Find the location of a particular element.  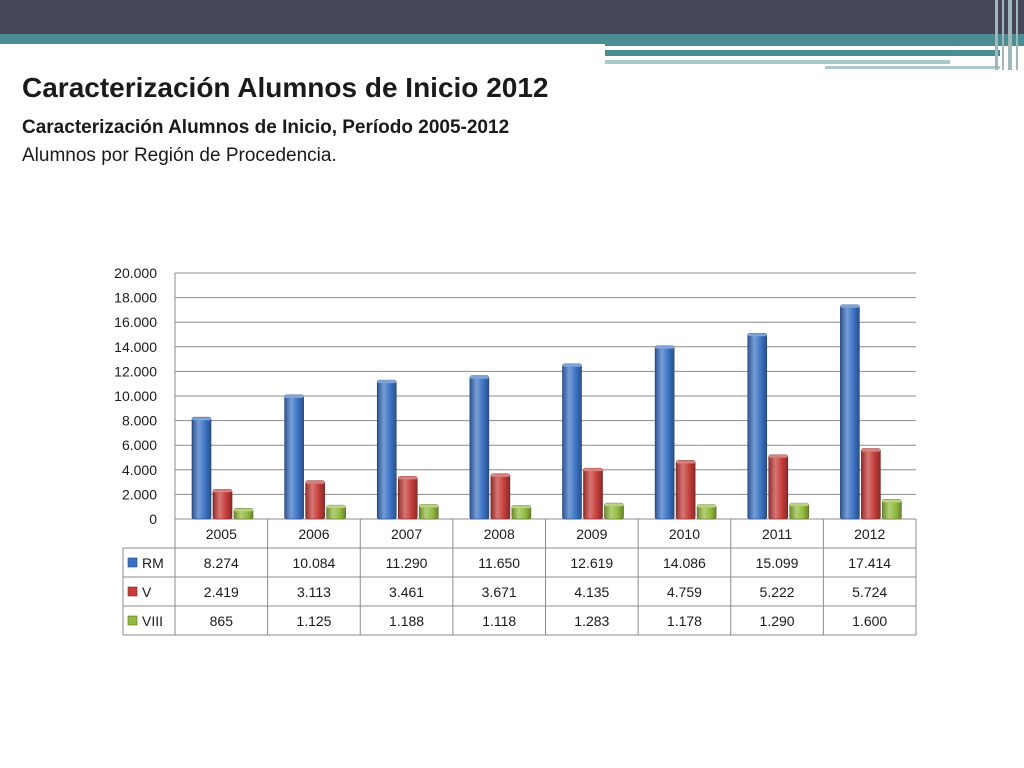

data-table-cell: 1.118 is located at coordinates (499, 621).